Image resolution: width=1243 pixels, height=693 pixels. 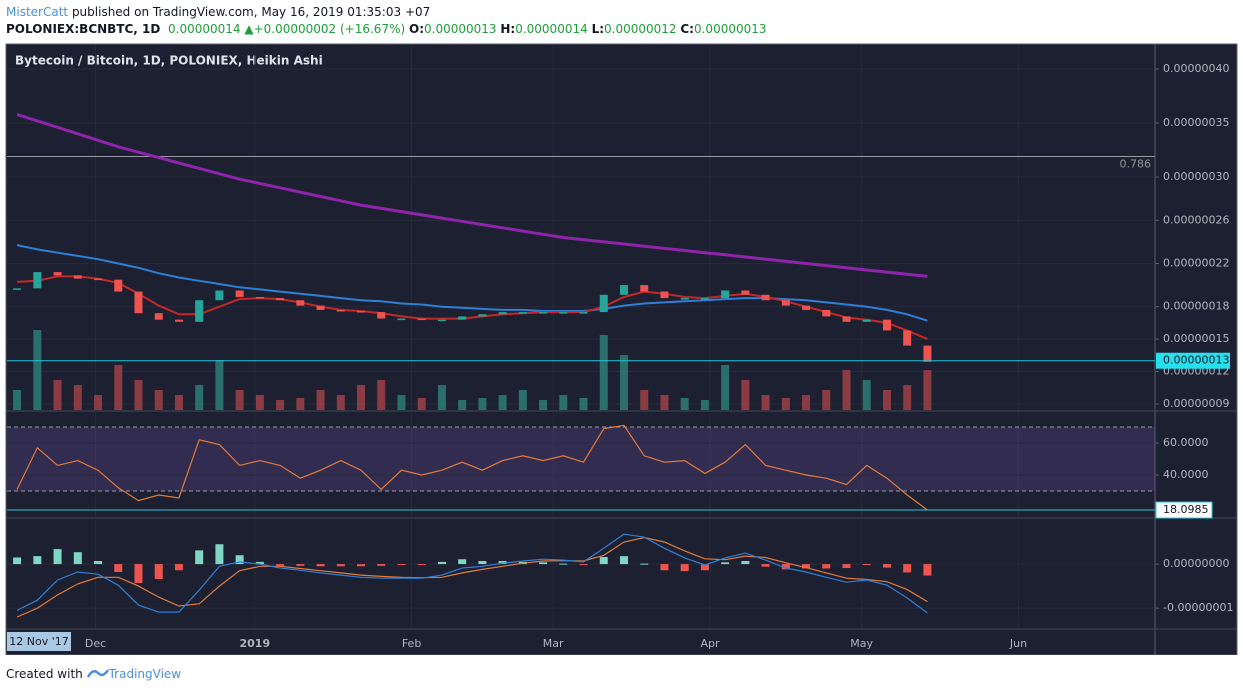 What do you see at coordinates (460, 29) in the screenshot?
I see `ohlc-value: 0.00000013` at bounding box center [460, 29].